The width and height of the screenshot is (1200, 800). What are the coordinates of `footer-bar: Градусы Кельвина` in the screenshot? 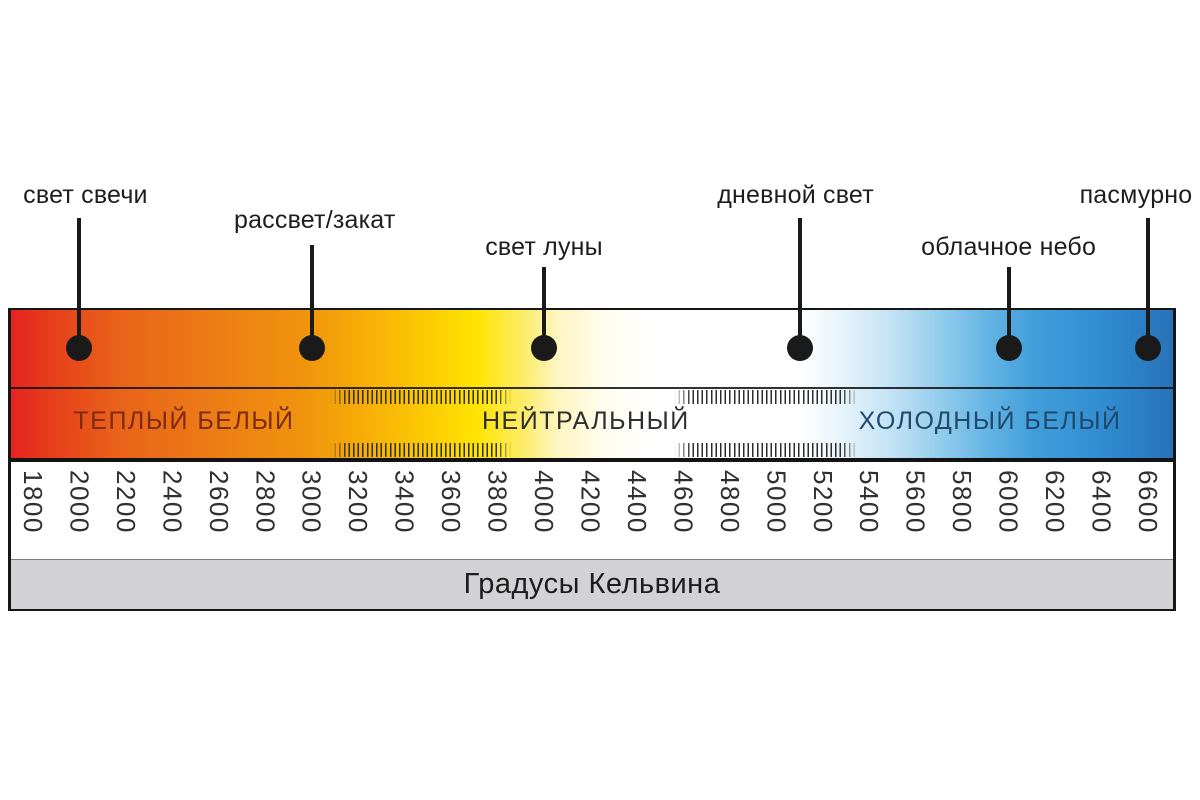 It's located at (592, 584).